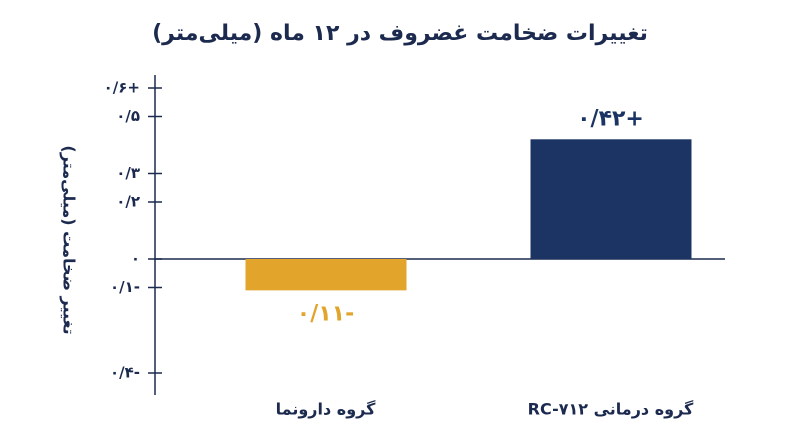  I want to click on chart-title: تغییرات ضخامت غضروف در ۱۲ ماه (میلی‌متر), so click(400, 33).